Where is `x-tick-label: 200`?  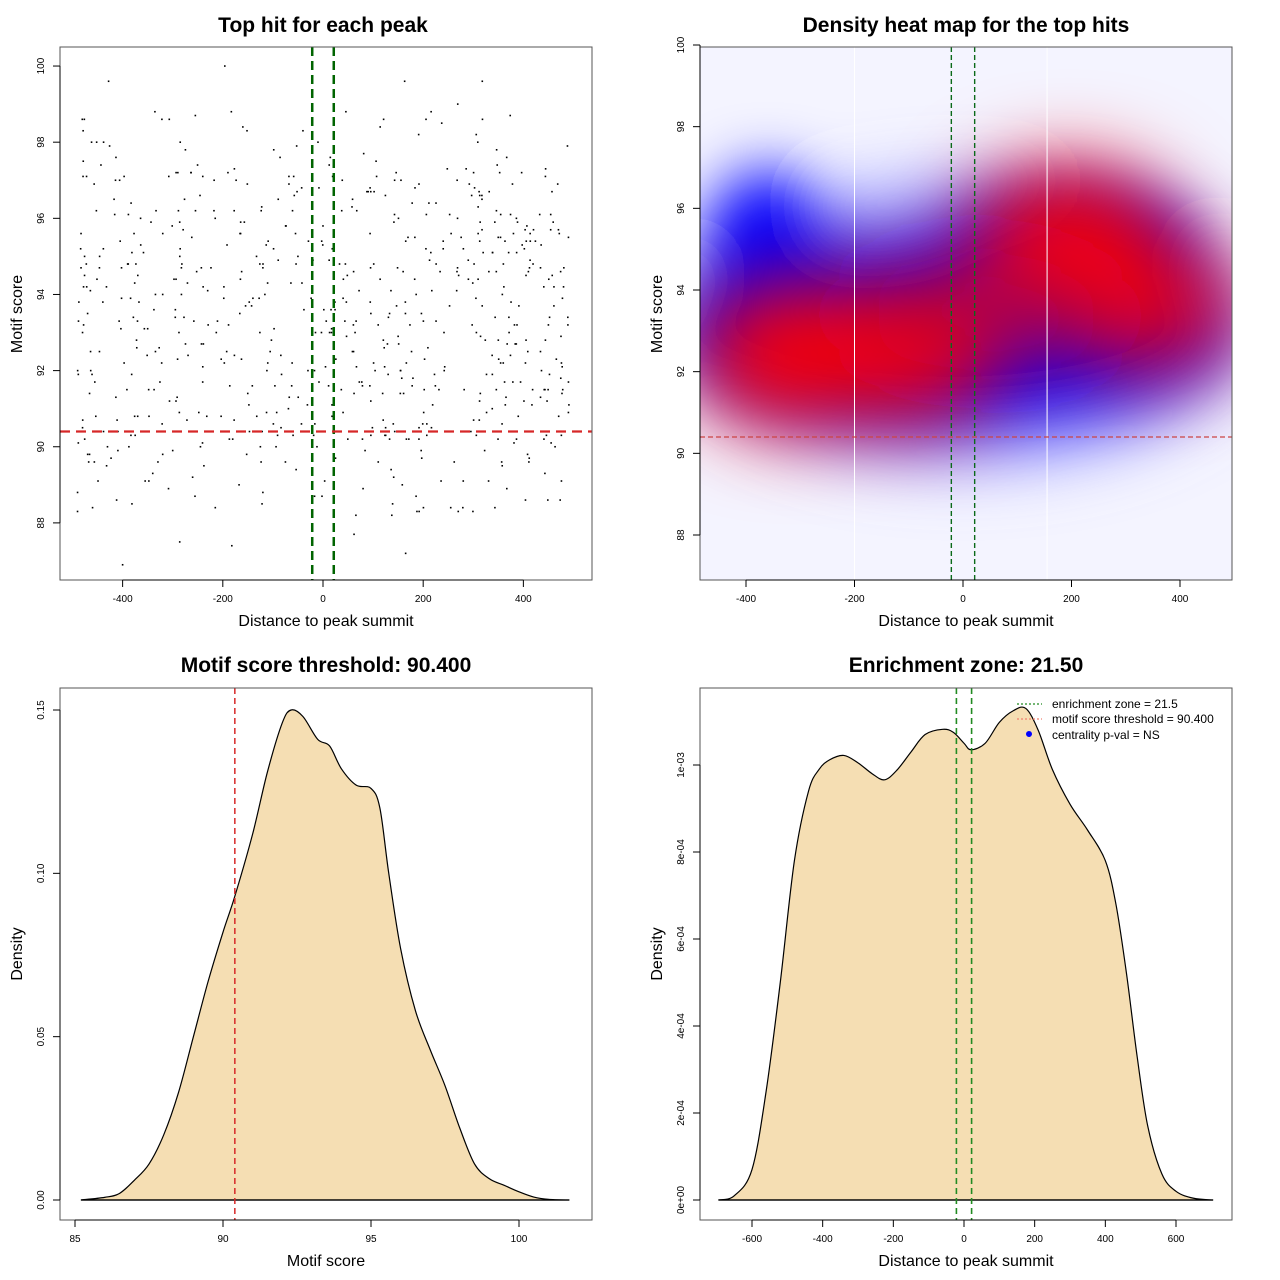 x-tick-label: 200 is located at coordinates (1034, 1239).